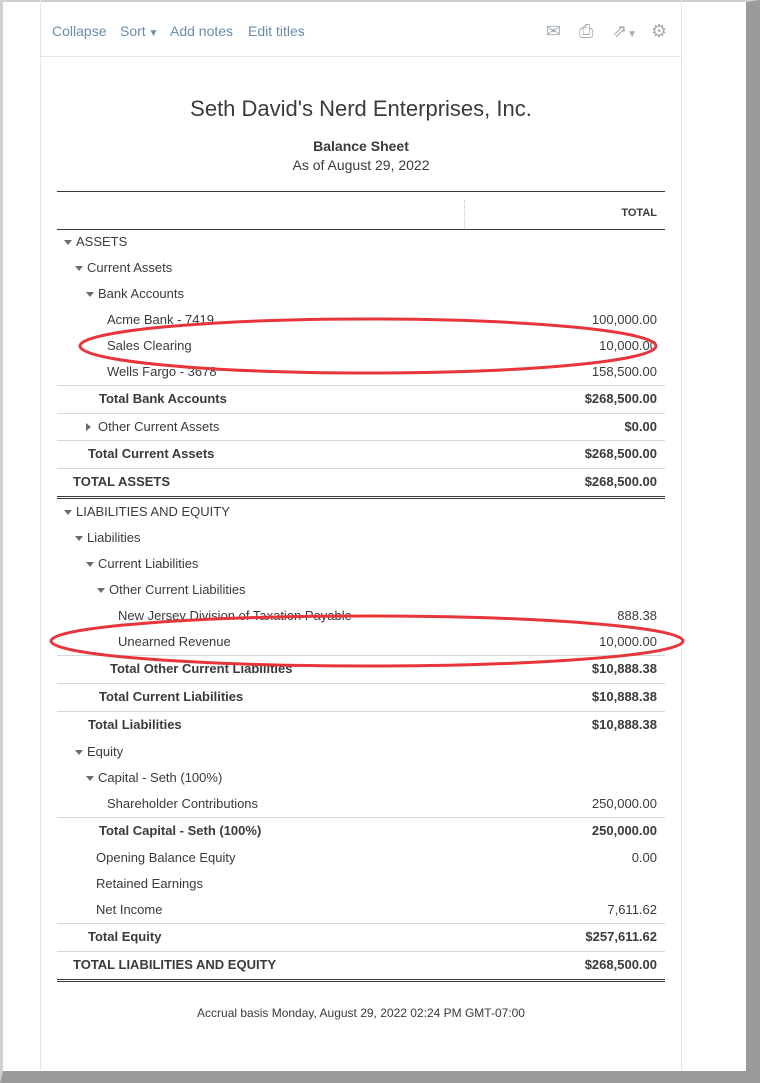 This screenshot has width=760, height=1083. What do you see at coordinates (624, 371) in the screenshot?
I see `row-value: 158,500.00` at bounding box center [624, 371].